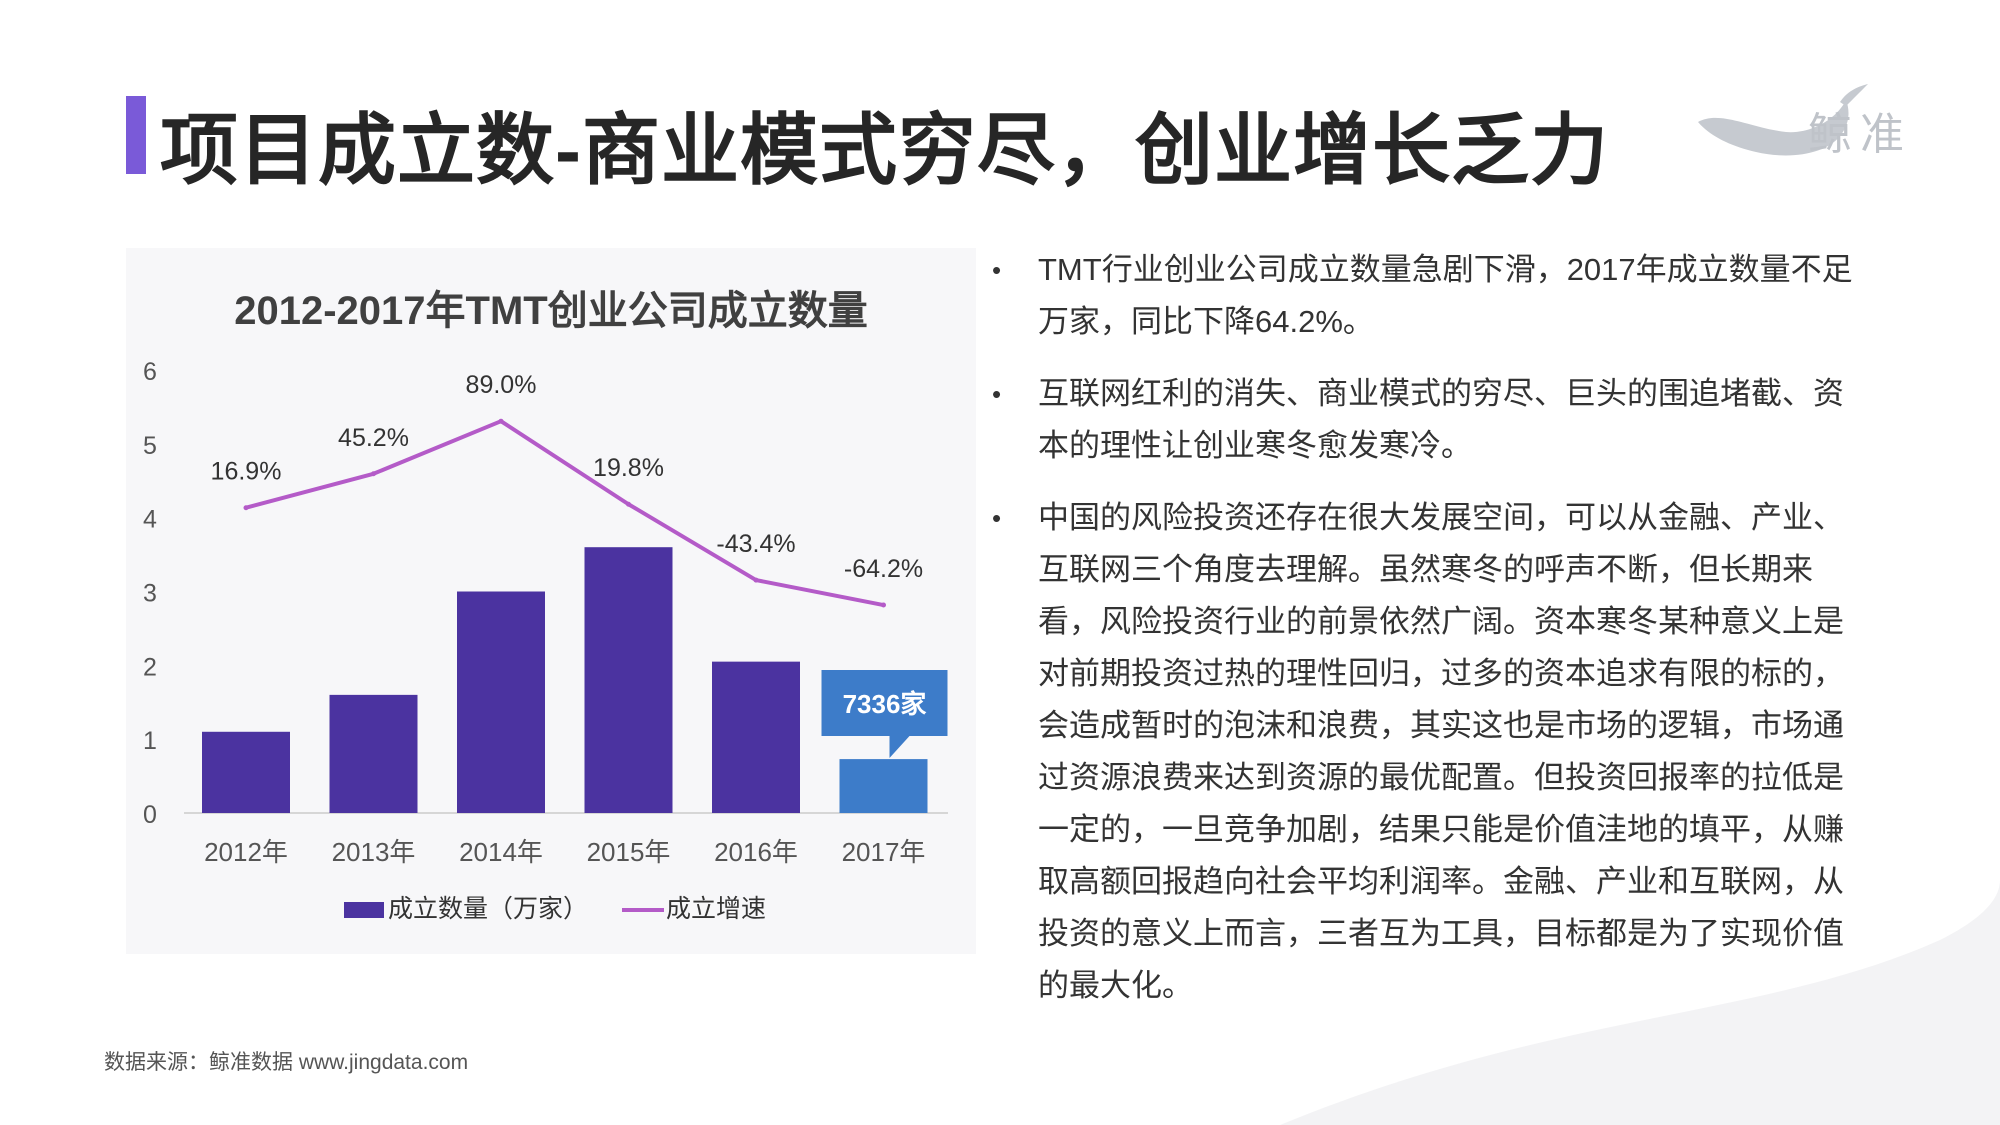 The height and width of the screenshot is (1125, 2000). What do you see at coordinates (716, 909) in the screenshot?
I see `legend-label-line: 成立增速` at bounding box center [716, 909].